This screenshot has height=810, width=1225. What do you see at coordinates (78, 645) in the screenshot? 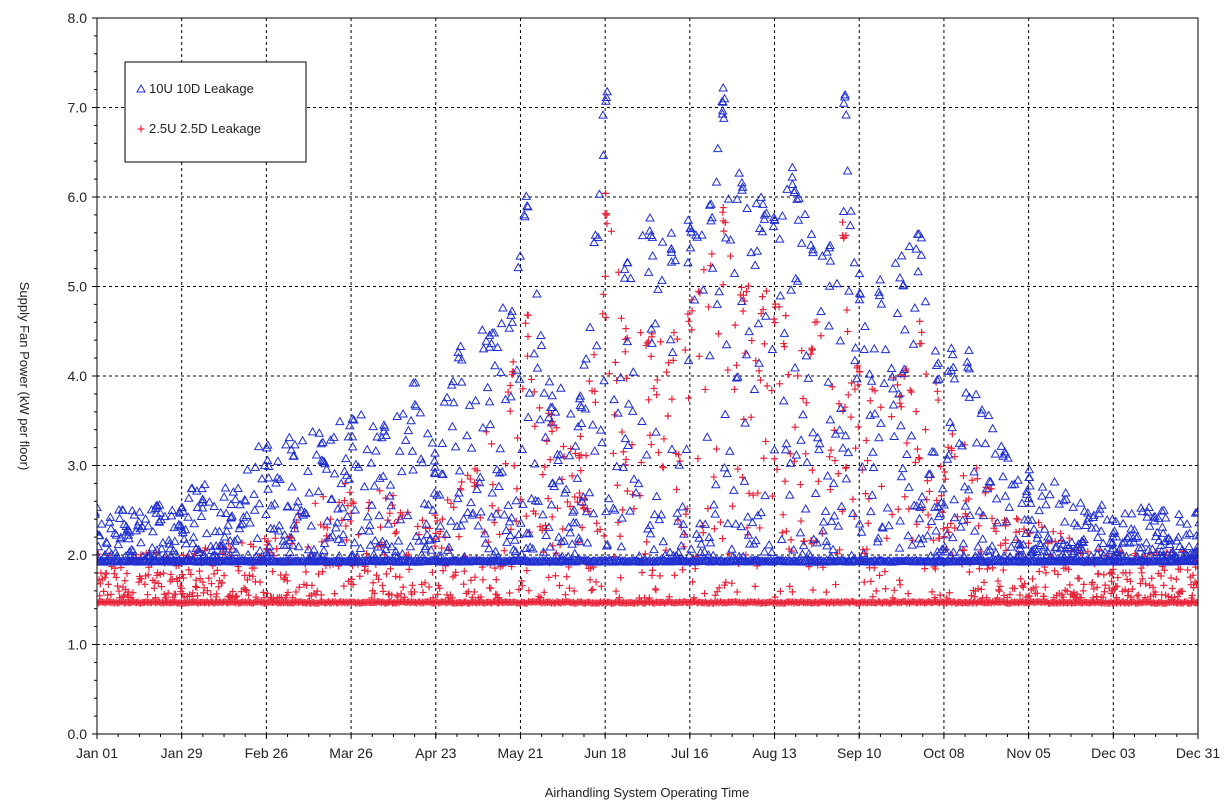
I see `y-tick-label: 1.0` at bounding box center [78, 645].